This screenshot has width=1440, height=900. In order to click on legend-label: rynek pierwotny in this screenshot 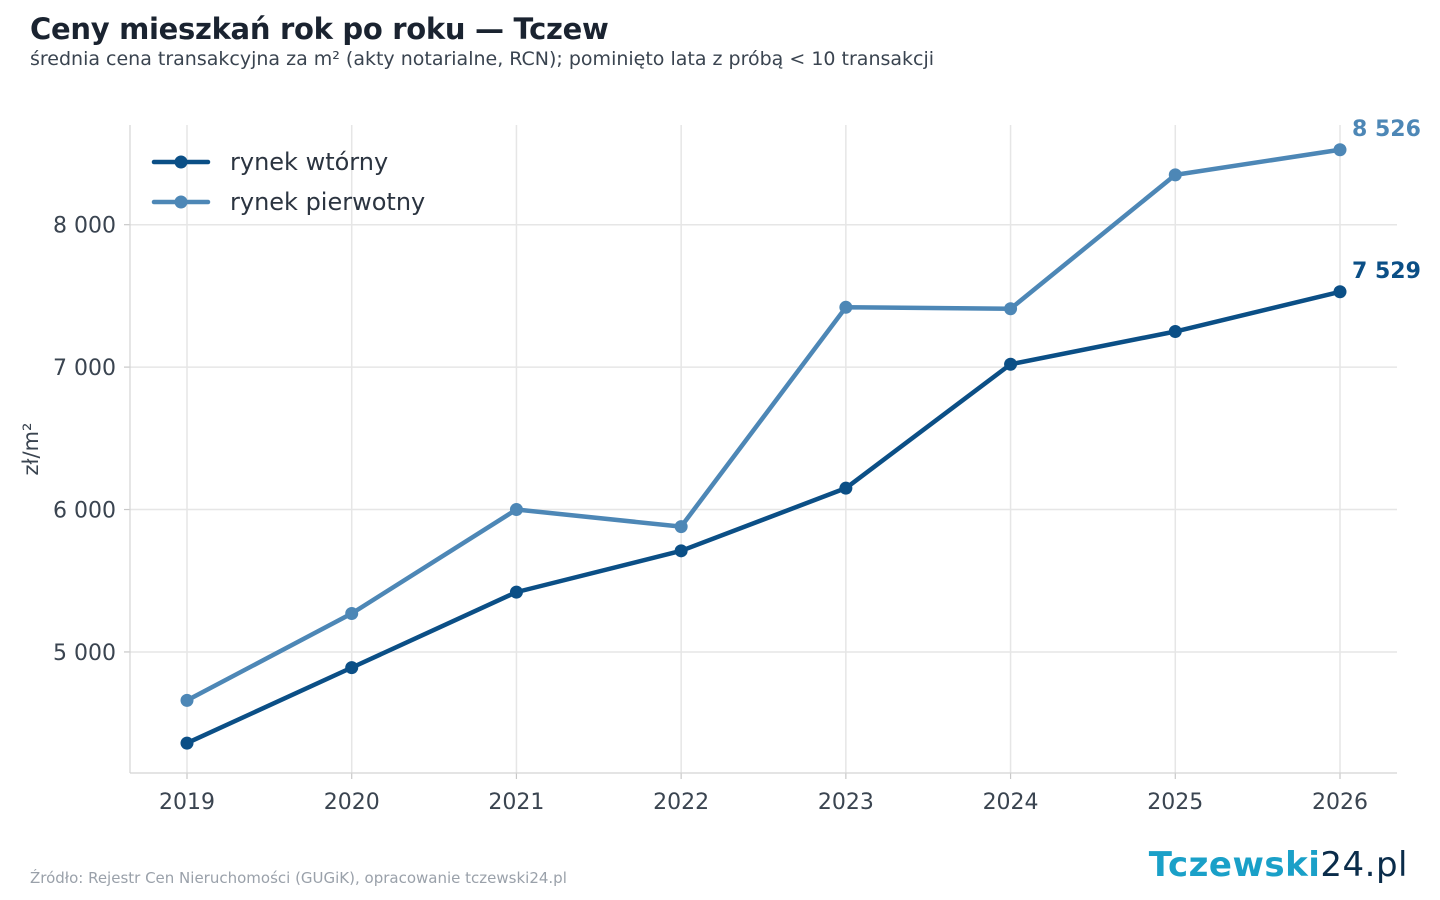, I will do `click(327, 202)`.